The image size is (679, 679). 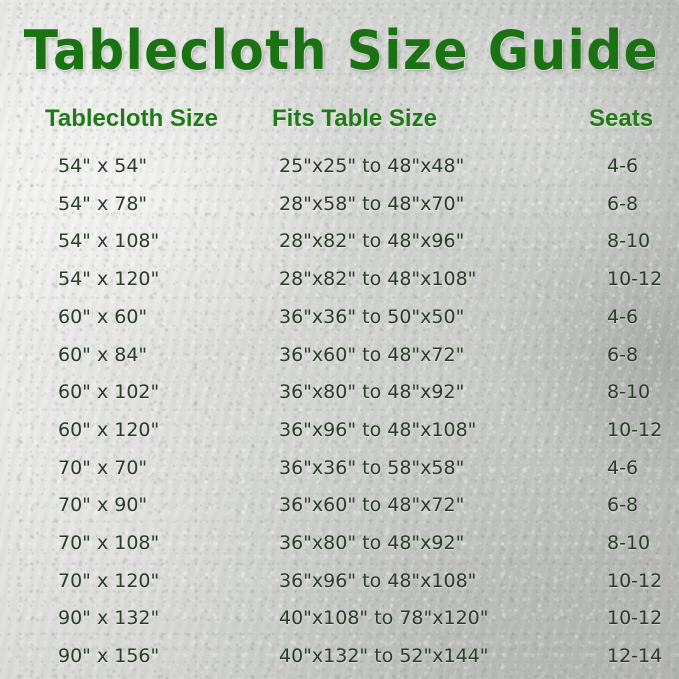 I want to click on table-row: 60" x 60" 36"x36" to 50"x50" 4-6, so click(x=339, y=318).